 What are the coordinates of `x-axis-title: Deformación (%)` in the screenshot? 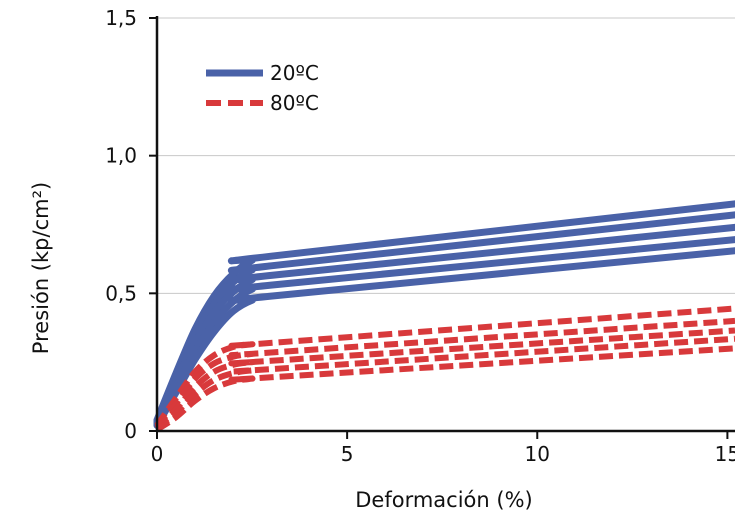 It's located at (443, 500).